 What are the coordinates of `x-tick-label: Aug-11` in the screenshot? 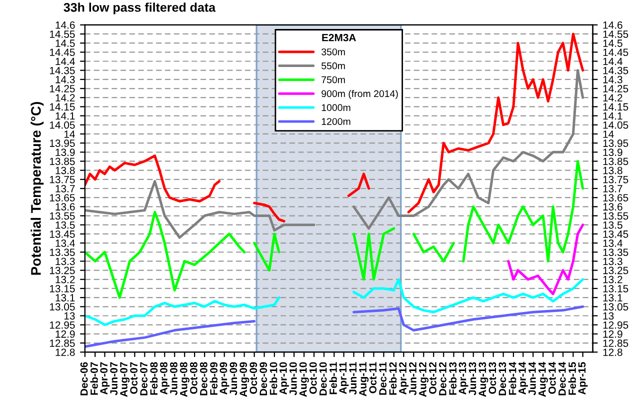 It's located at (364, 379).